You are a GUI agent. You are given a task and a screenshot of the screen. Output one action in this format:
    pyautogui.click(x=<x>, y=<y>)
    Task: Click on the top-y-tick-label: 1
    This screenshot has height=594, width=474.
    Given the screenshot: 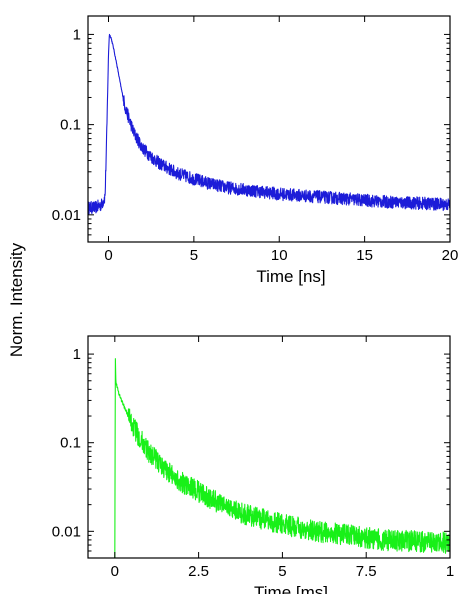 What is the action you would take?
    pyautogui.click(x=77, y=34)
    